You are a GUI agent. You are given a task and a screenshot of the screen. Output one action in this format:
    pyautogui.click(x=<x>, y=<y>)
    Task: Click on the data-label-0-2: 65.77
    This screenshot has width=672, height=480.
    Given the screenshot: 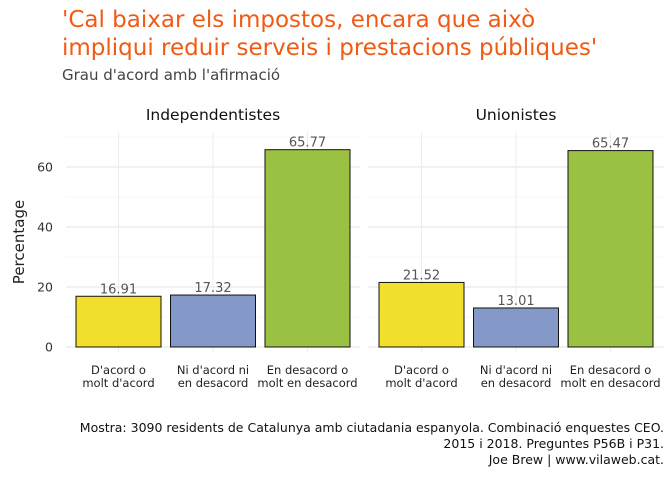 What is the action you would take?
    pyautogui.click(x=307, y=143)
    